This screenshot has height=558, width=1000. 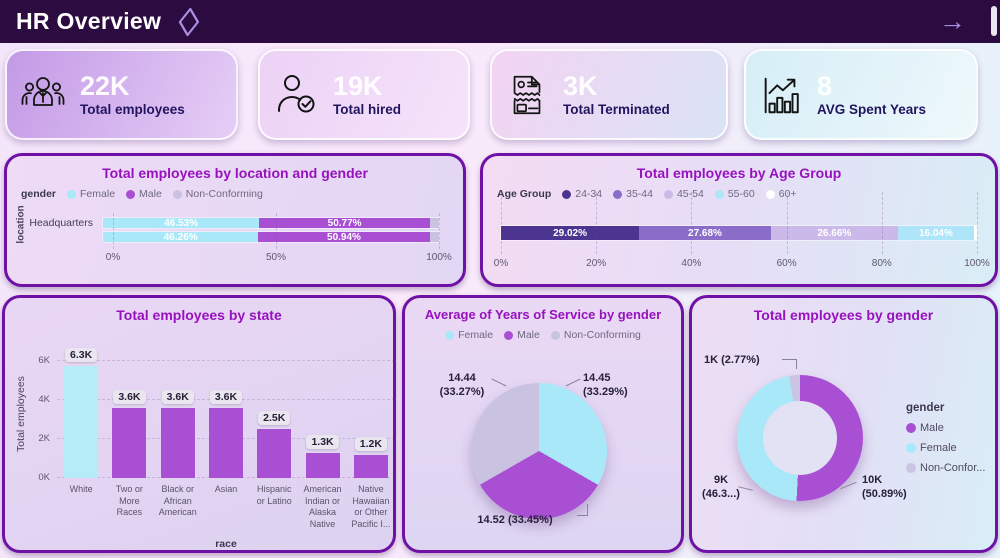 What do you see at coordinates (189, 21) in the screenshot?
I see `diamond-icon` at bounding box center [189, 21].